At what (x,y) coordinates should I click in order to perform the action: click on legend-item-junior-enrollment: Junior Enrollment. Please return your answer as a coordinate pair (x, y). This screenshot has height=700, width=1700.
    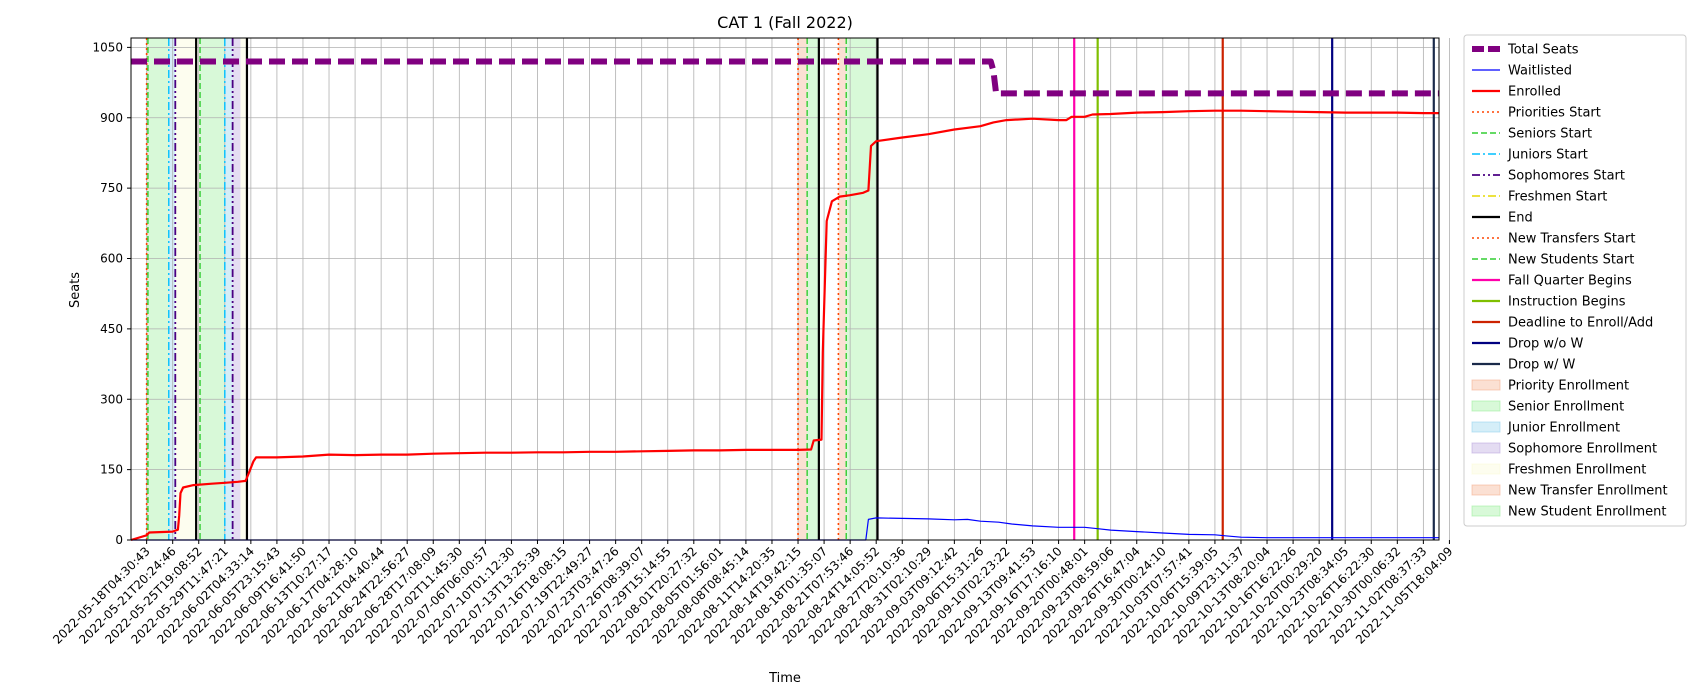
    Looking at the image, I should click on (1545, 428).